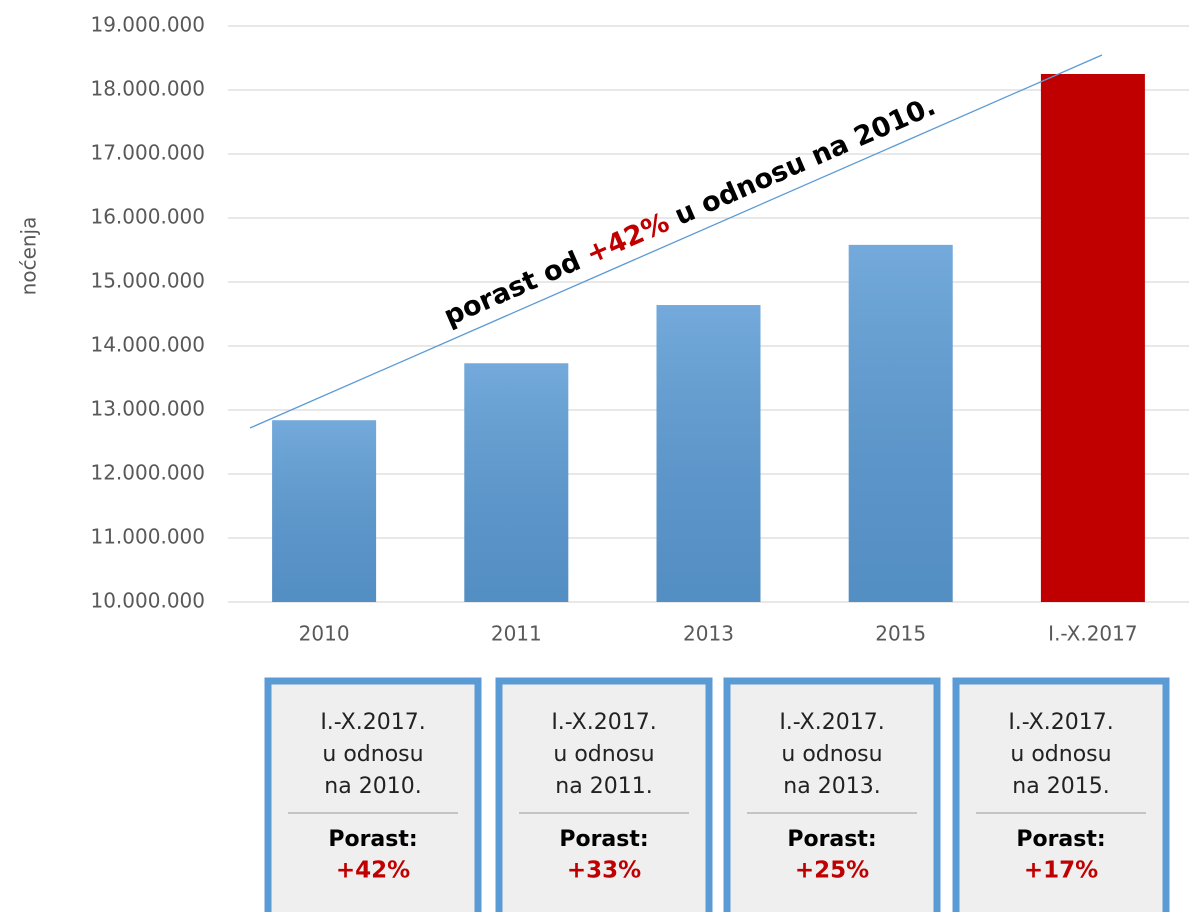 Image resolution: width=1189 pixels, height=912 pixels. What do you see at coordinates (900, 634) in the screenshot?
I see `x-tick-label: 2015` at bounding box center [900, 634].